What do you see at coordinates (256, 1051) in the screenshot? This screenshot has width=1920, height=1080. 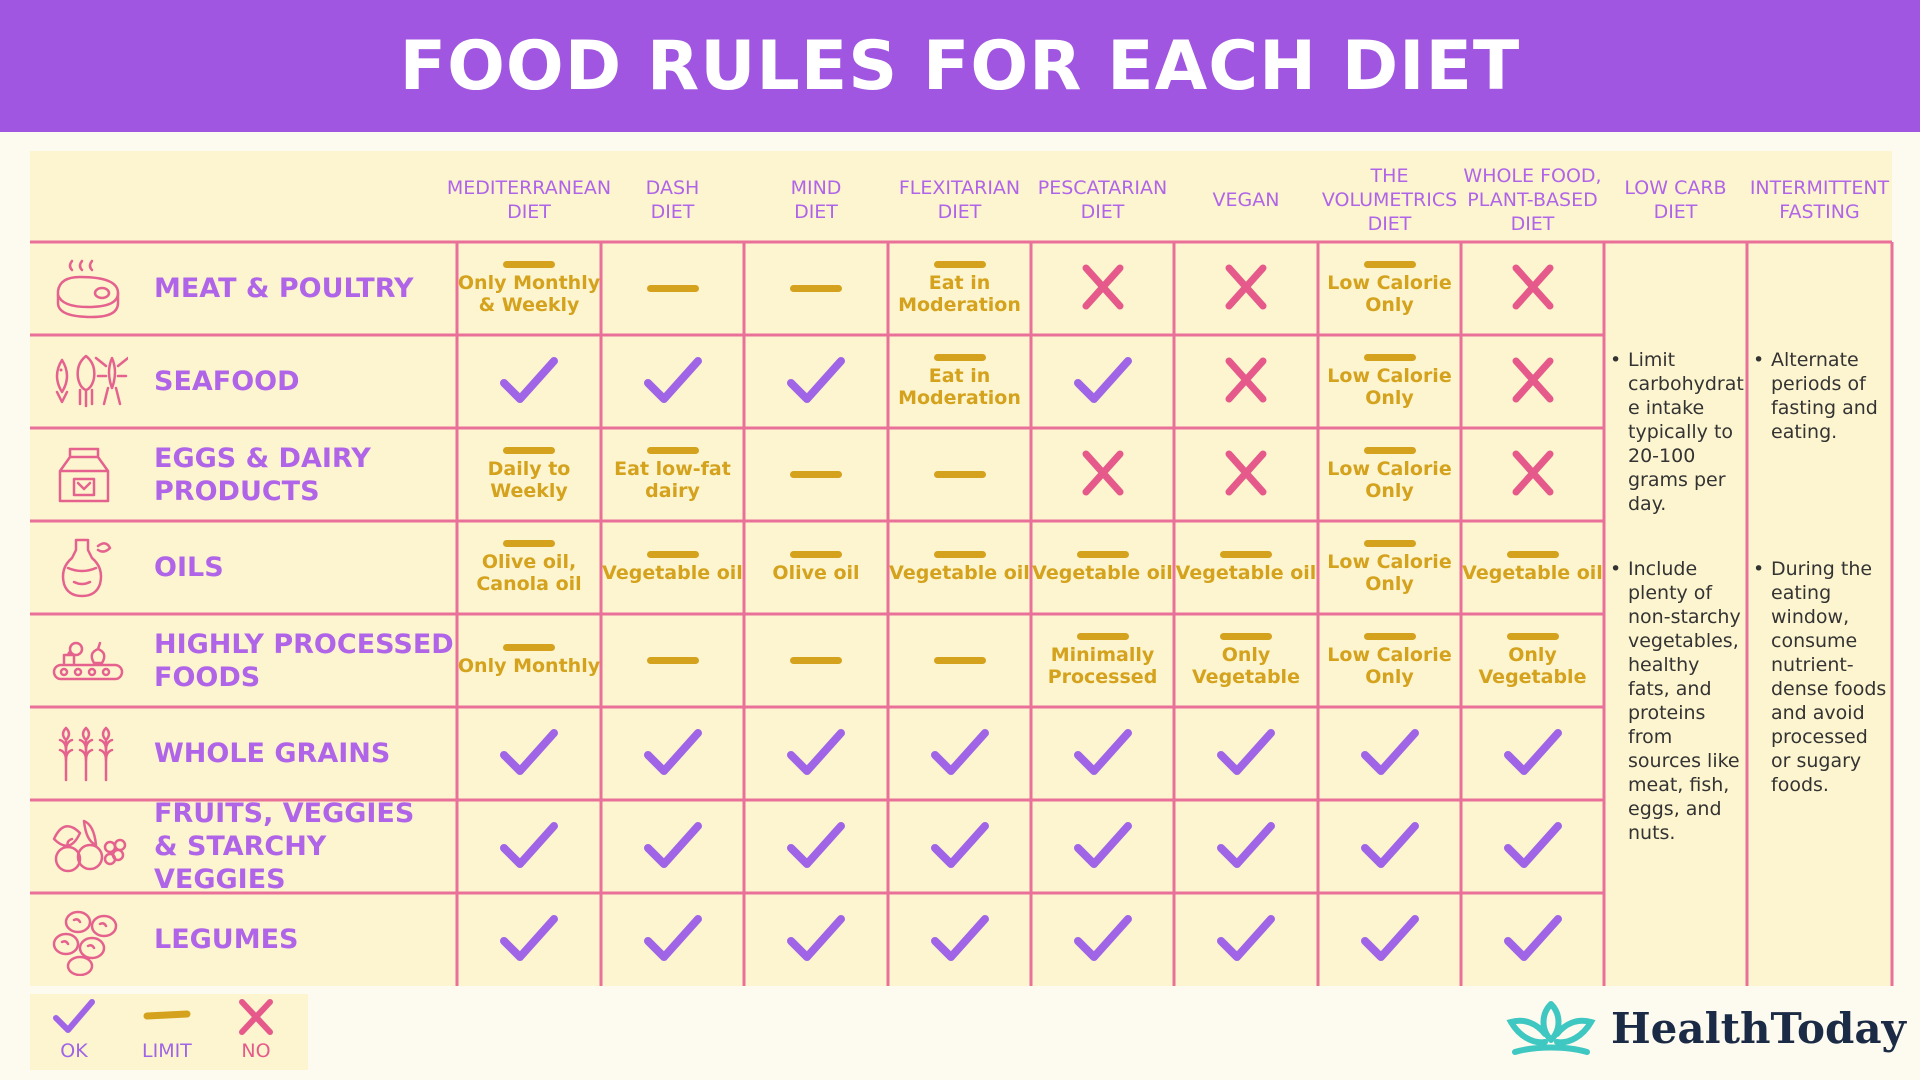 I see `legend-no-label: NO` at bounding box center [256, 1051].